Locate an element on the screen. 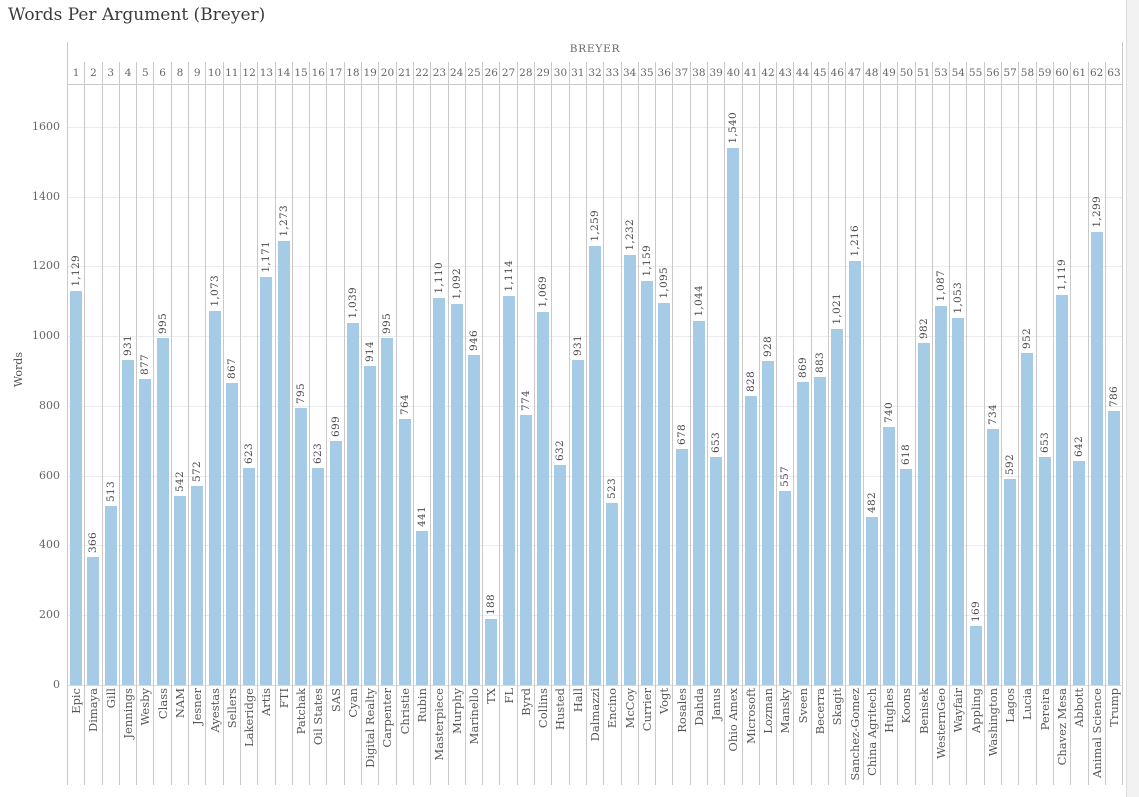 The height and width of the screenshot is (797, 1139). column-plot-area: 786 is located at coordinates (1114, 385).